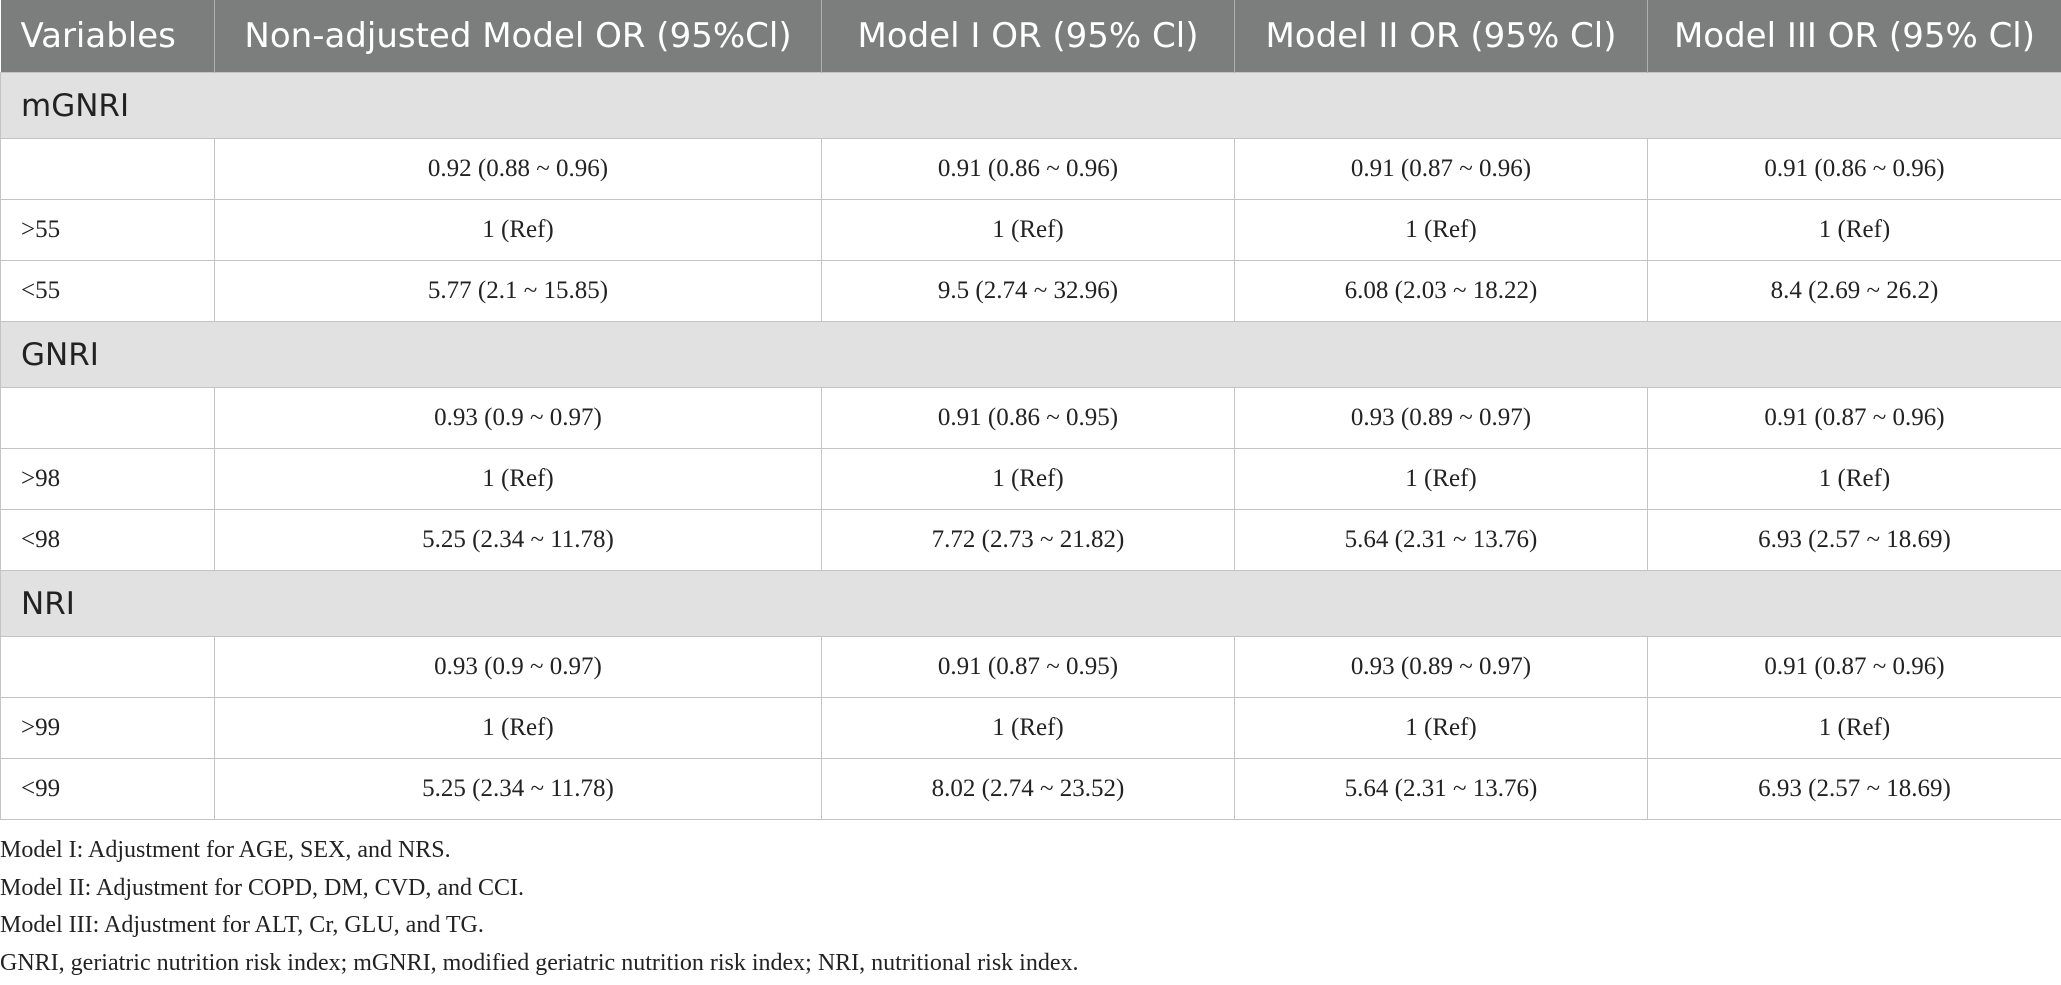 Image resolution: width=2061 pixels, height=985 pixels. I want to click on or-cell: 9.5 (2.74 ~ 32.96), so click(1028, 291).